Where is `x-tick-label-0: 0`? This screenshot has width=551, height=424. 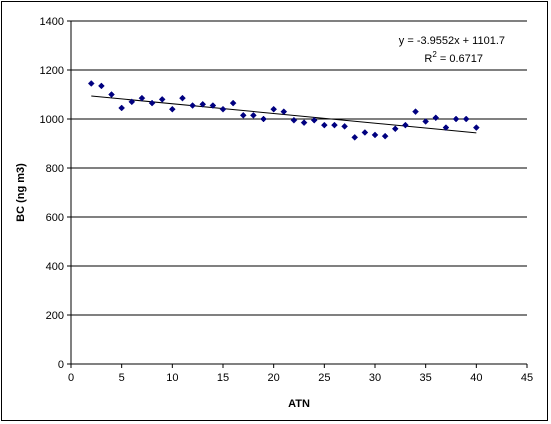
x-tick-label-0: 0 is located at coordinates (71, 378).